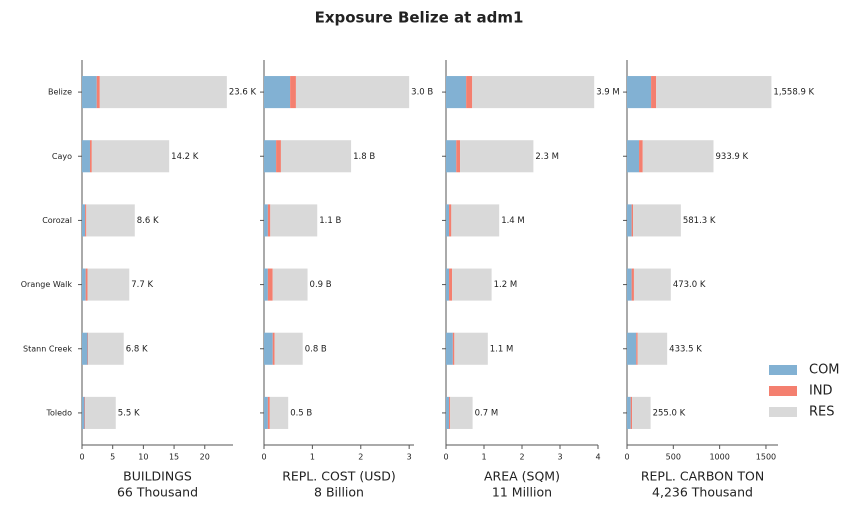 The height and width of the screenshot is (510, 856). What do you see at coordinates (301, 413) in the screenshot?
I see `total-label: 0.5 B` at bounding box center [301, 413].